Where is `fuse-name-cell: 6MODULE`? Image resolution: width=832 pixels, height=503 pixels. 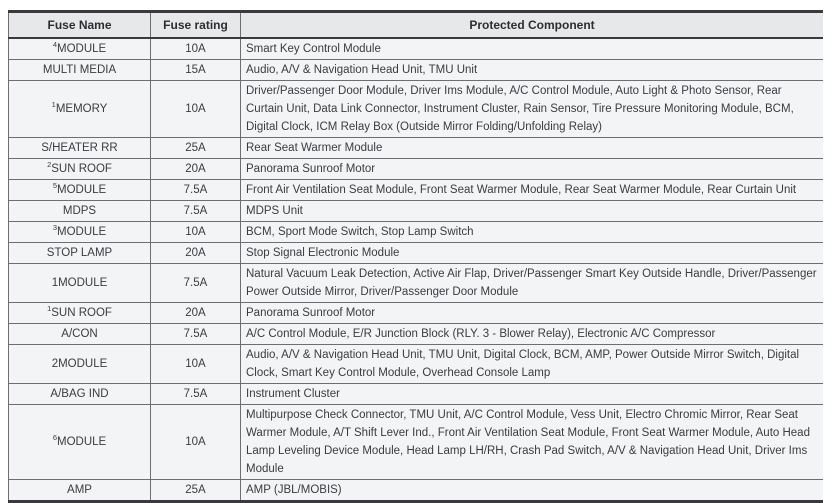 fuse-name-cell: 6MODULE is located at coordinates (79, 442).